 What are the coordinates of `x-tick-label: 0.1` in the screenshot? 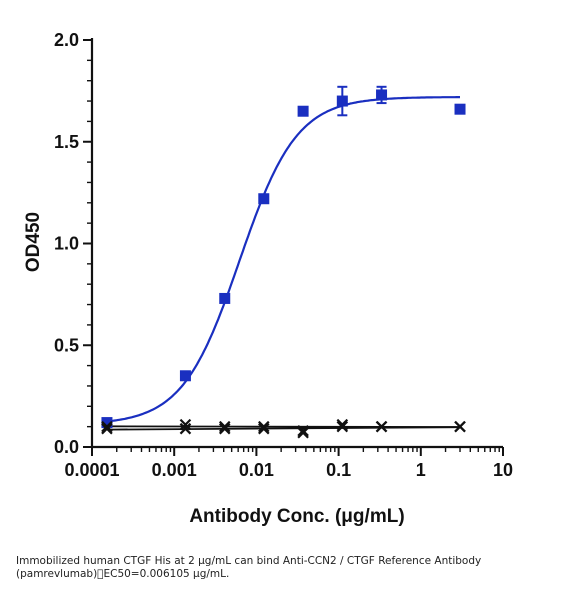 It's located at (338, 470).